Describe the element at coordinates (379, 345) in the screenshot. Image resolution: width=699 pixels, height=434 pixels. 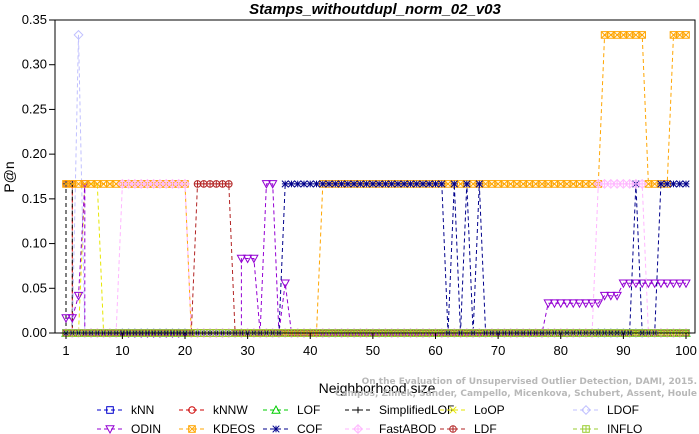
I see `x-axis: 1 10 20 30 40 50 60 70 80 90 100` at that location.